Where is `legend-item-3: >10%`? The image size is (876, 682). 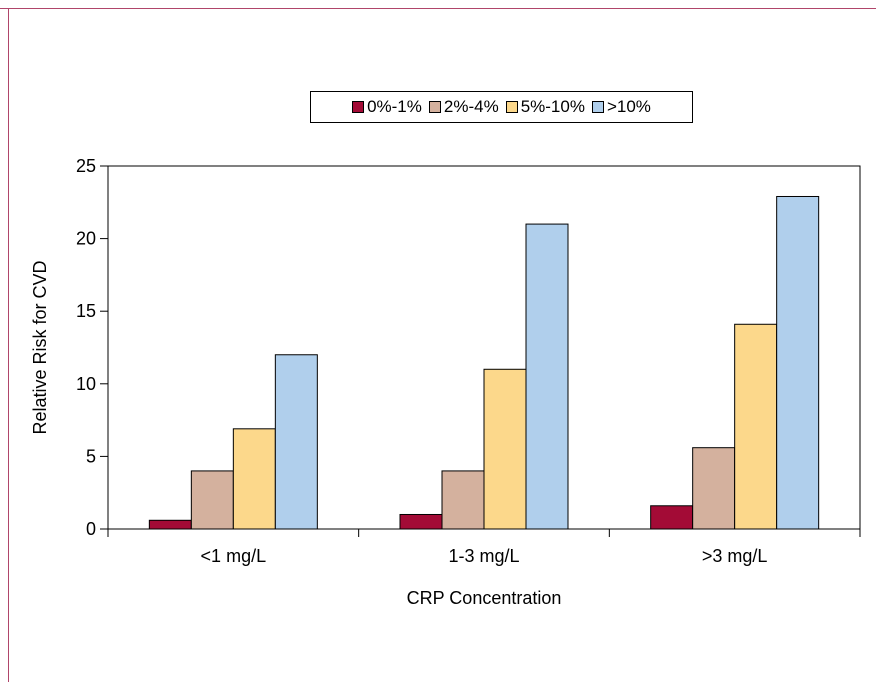
legend-item-3: >10% is located at coordinates (621, 107).